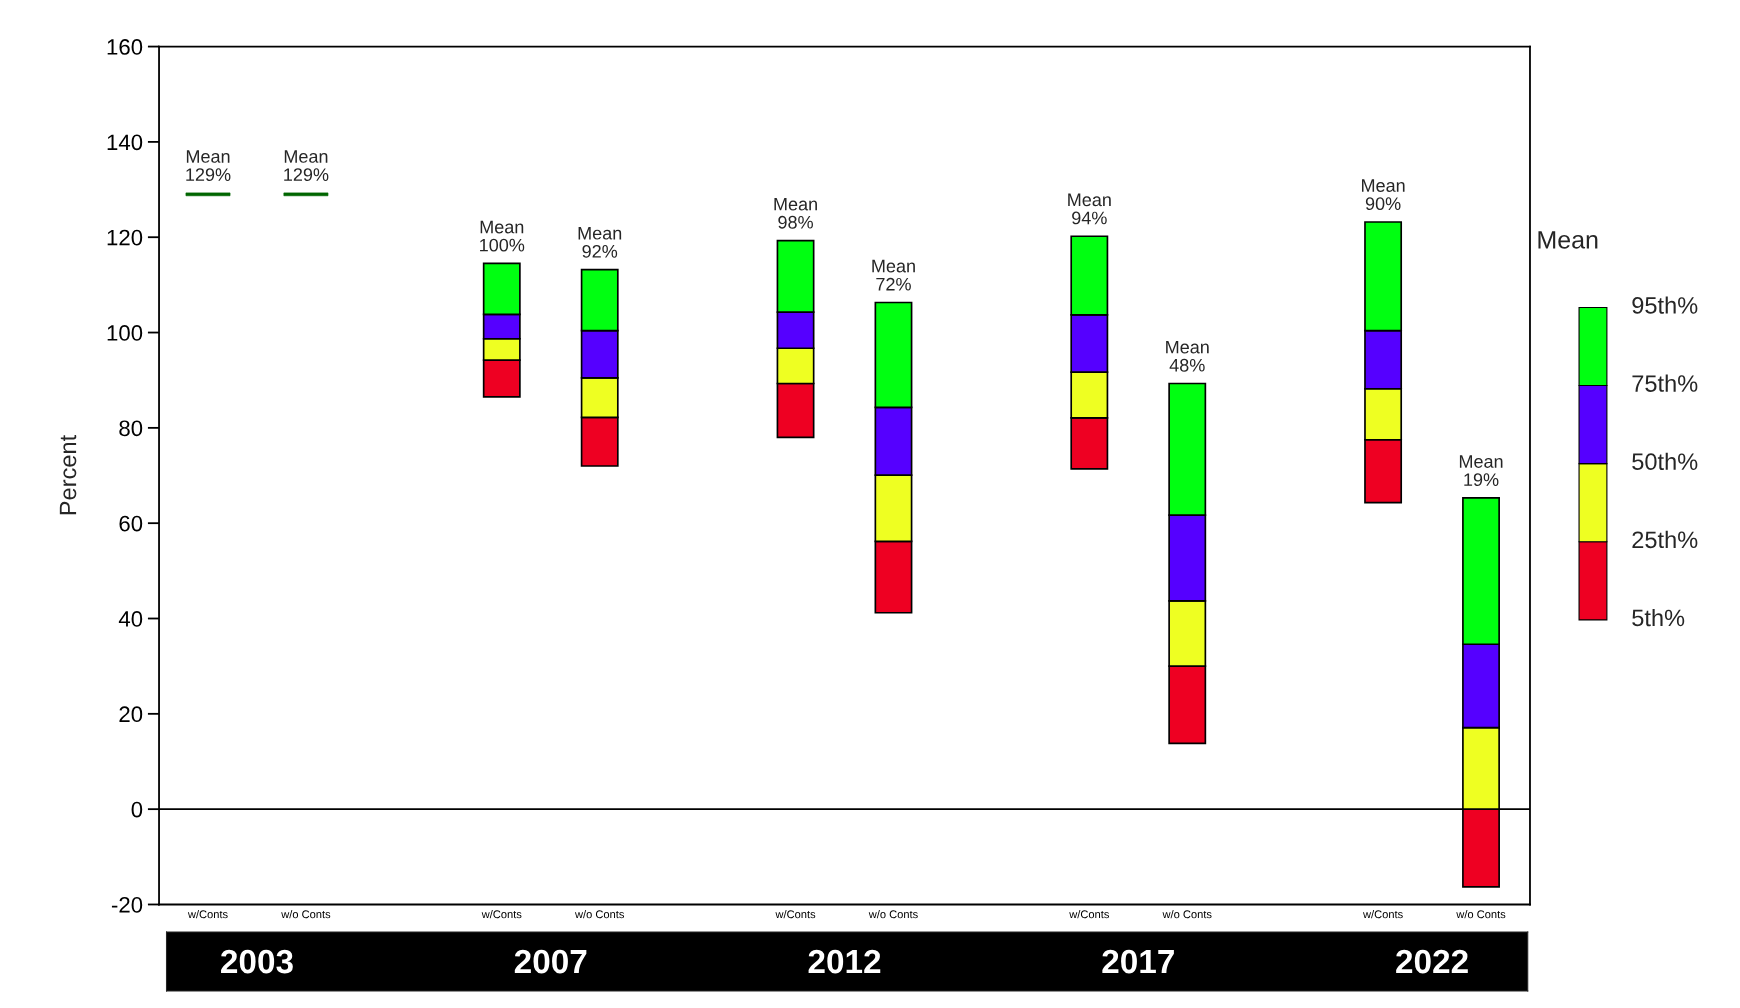 This screenshot has height=1008, width=1740. I want to click on annotation: Mean 94%, so click(1089, 209).